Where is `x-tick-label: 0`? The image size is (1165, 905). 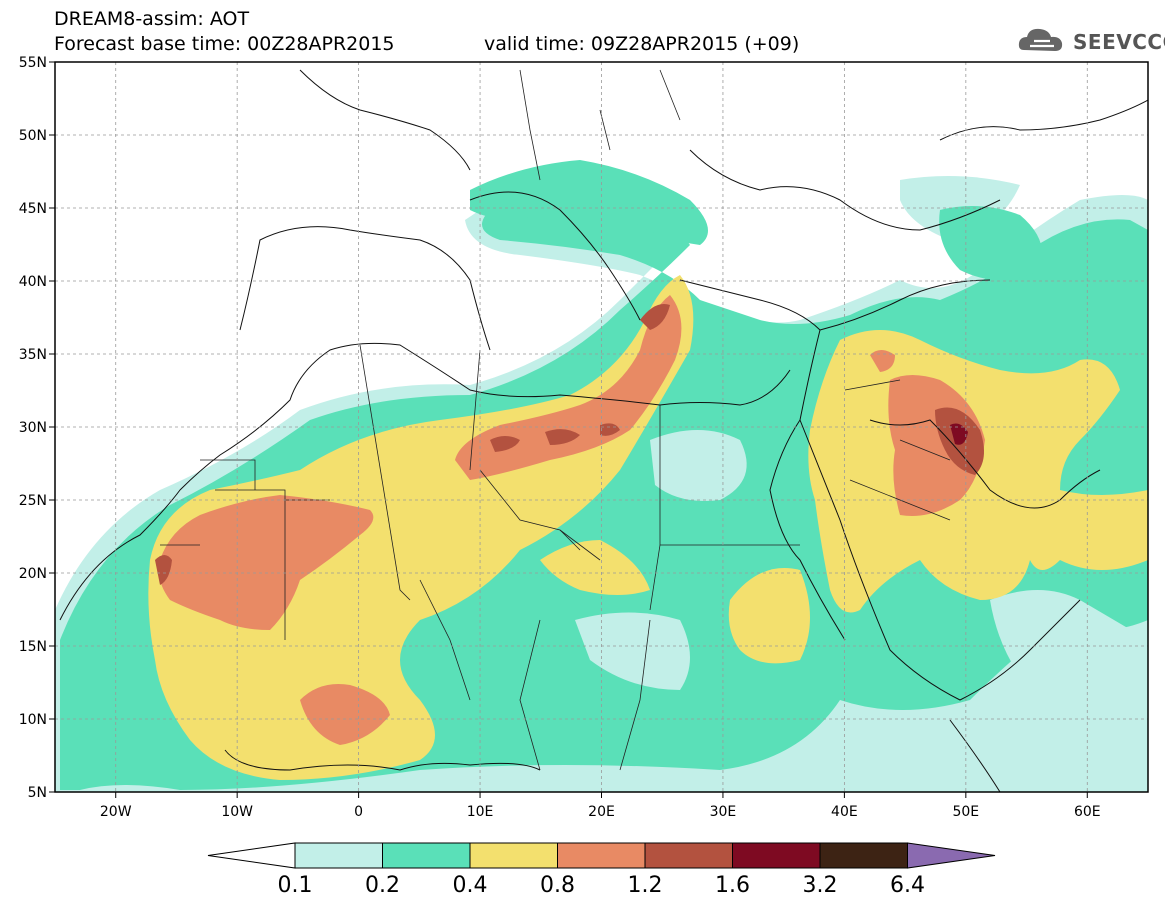 x-tick-label: 0 is located at coordinates (358, 812).